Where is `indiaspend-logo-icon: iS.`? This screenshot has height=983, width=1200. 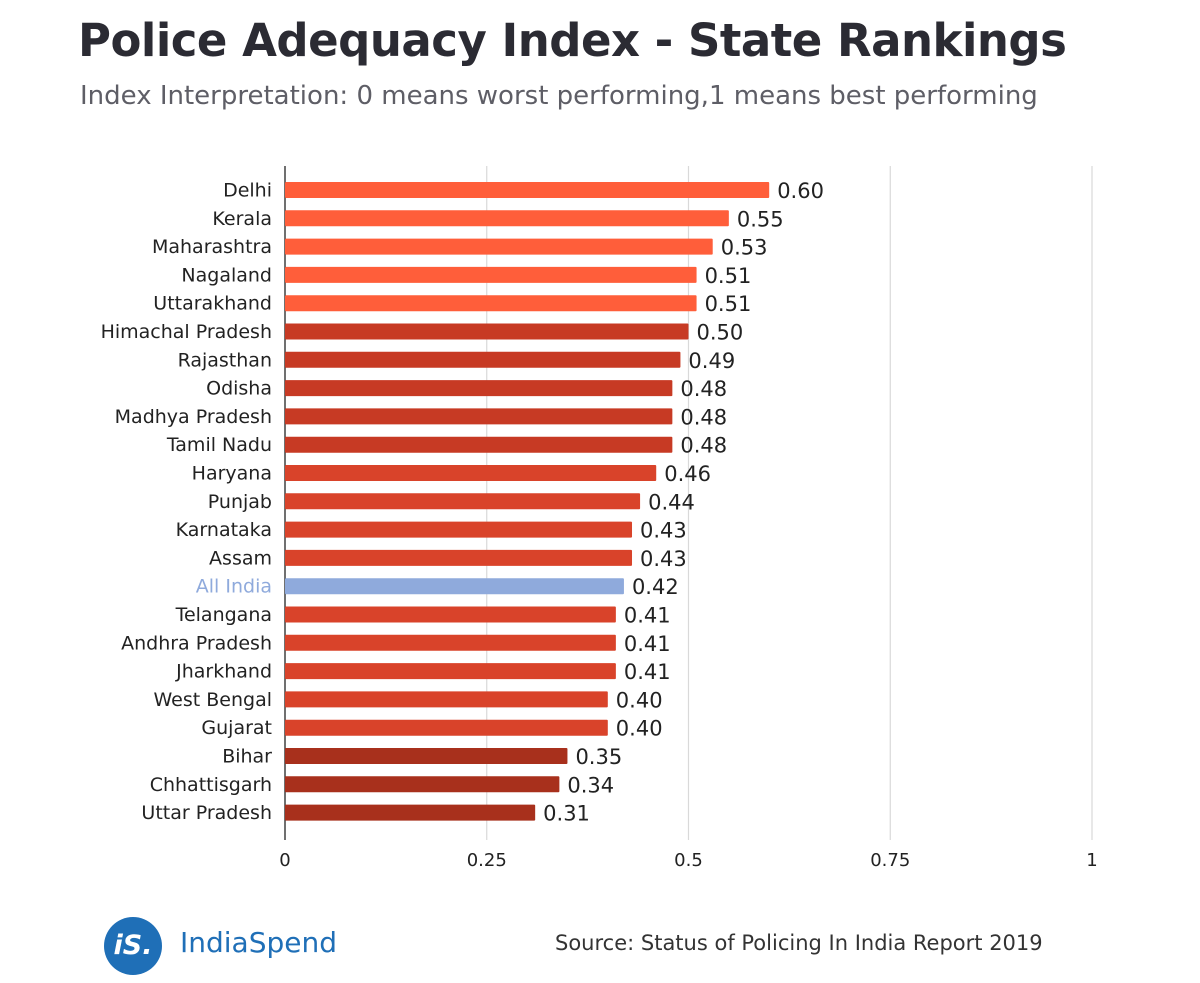
indiaspend-logo-icon: iS. is located at coordinates (133, 946).